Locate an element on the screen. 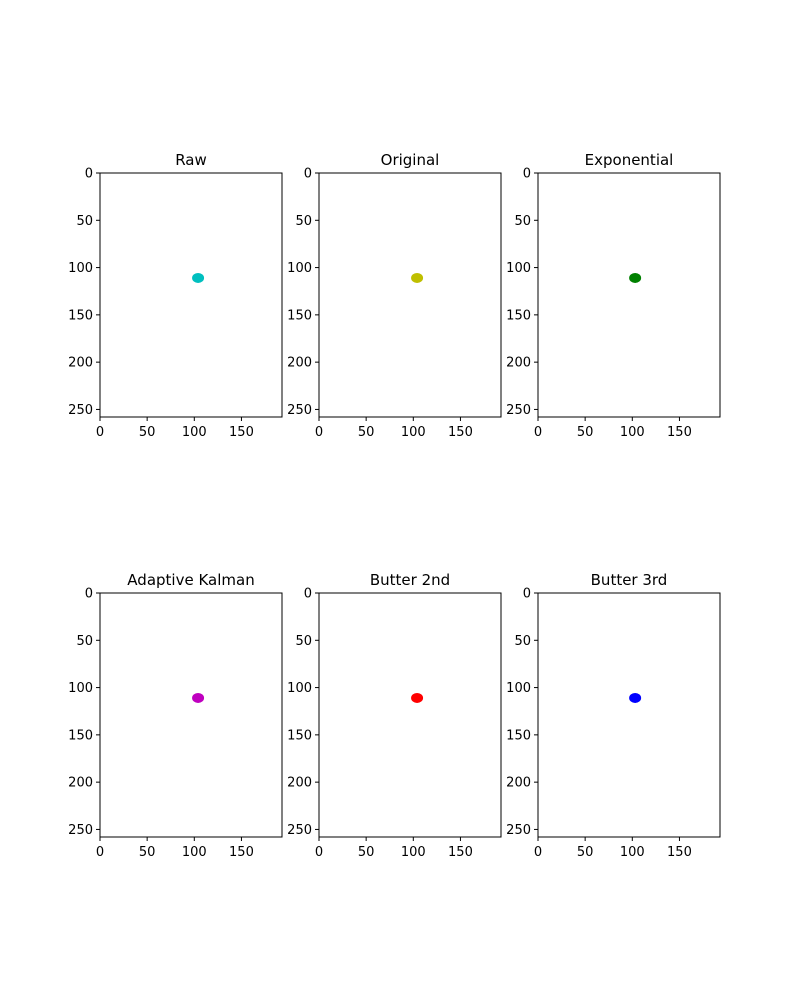 The image size is (800, 1000). subplot-6: Butter 3rd 0 50 100 150 0 50 100 150 200 250 is located at coordinates (613, 715).